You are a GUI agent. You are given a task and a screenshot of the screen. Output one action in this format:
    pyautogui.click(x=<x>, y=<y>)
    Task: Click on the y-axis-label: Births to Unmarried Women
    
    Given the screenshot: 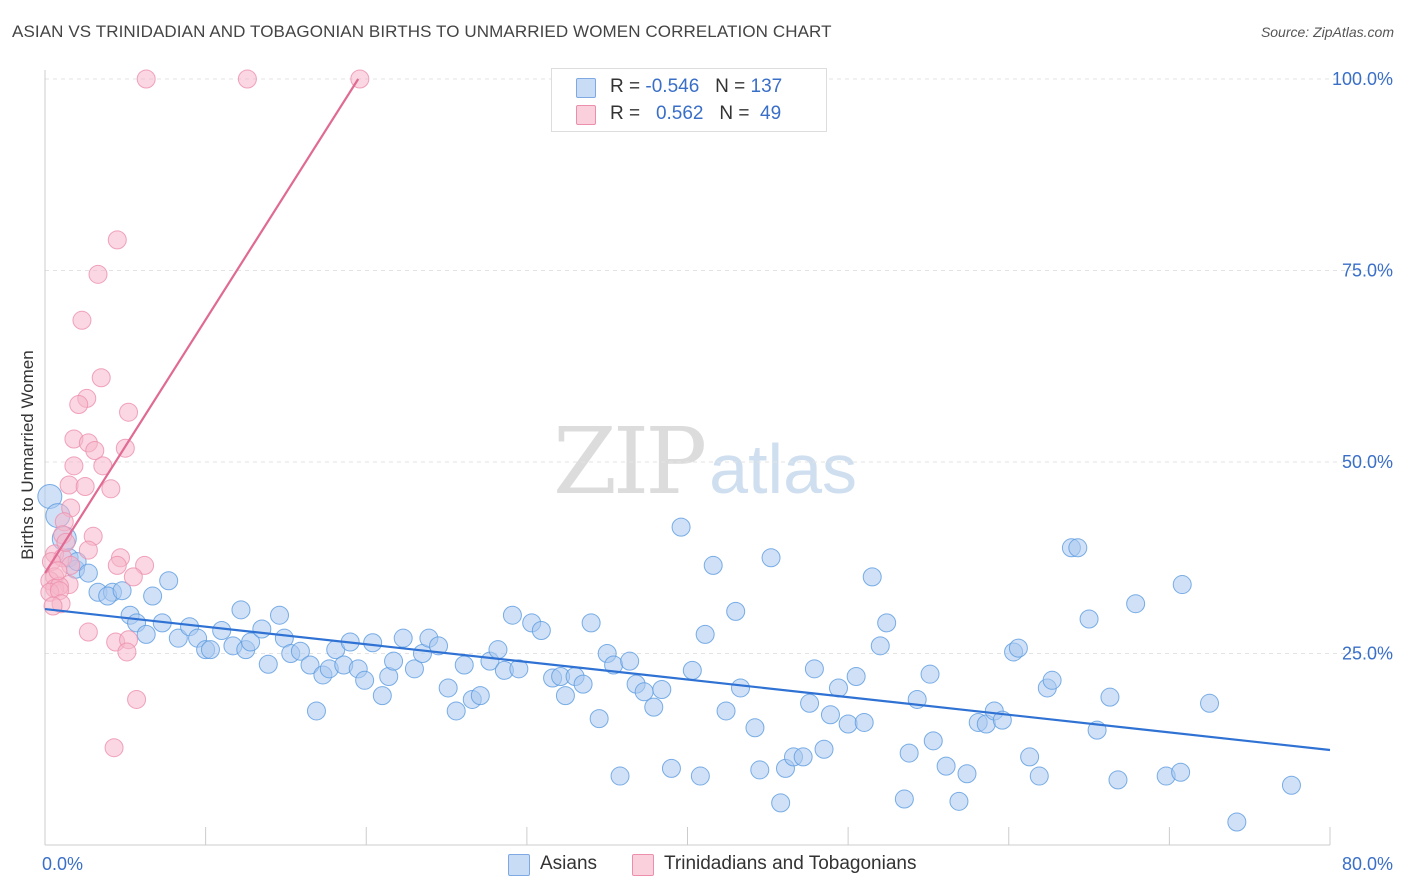 What is the action you would take?
    pyautogui.click(x=27, y=455)
    